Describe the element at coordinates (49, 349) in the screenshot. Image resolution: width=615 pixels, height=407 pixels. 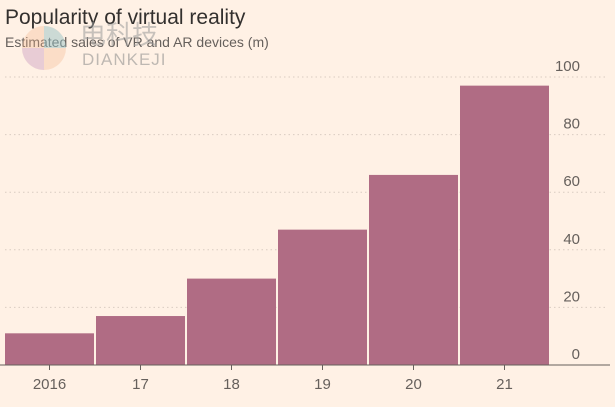
I see `bar-2016` at that location.